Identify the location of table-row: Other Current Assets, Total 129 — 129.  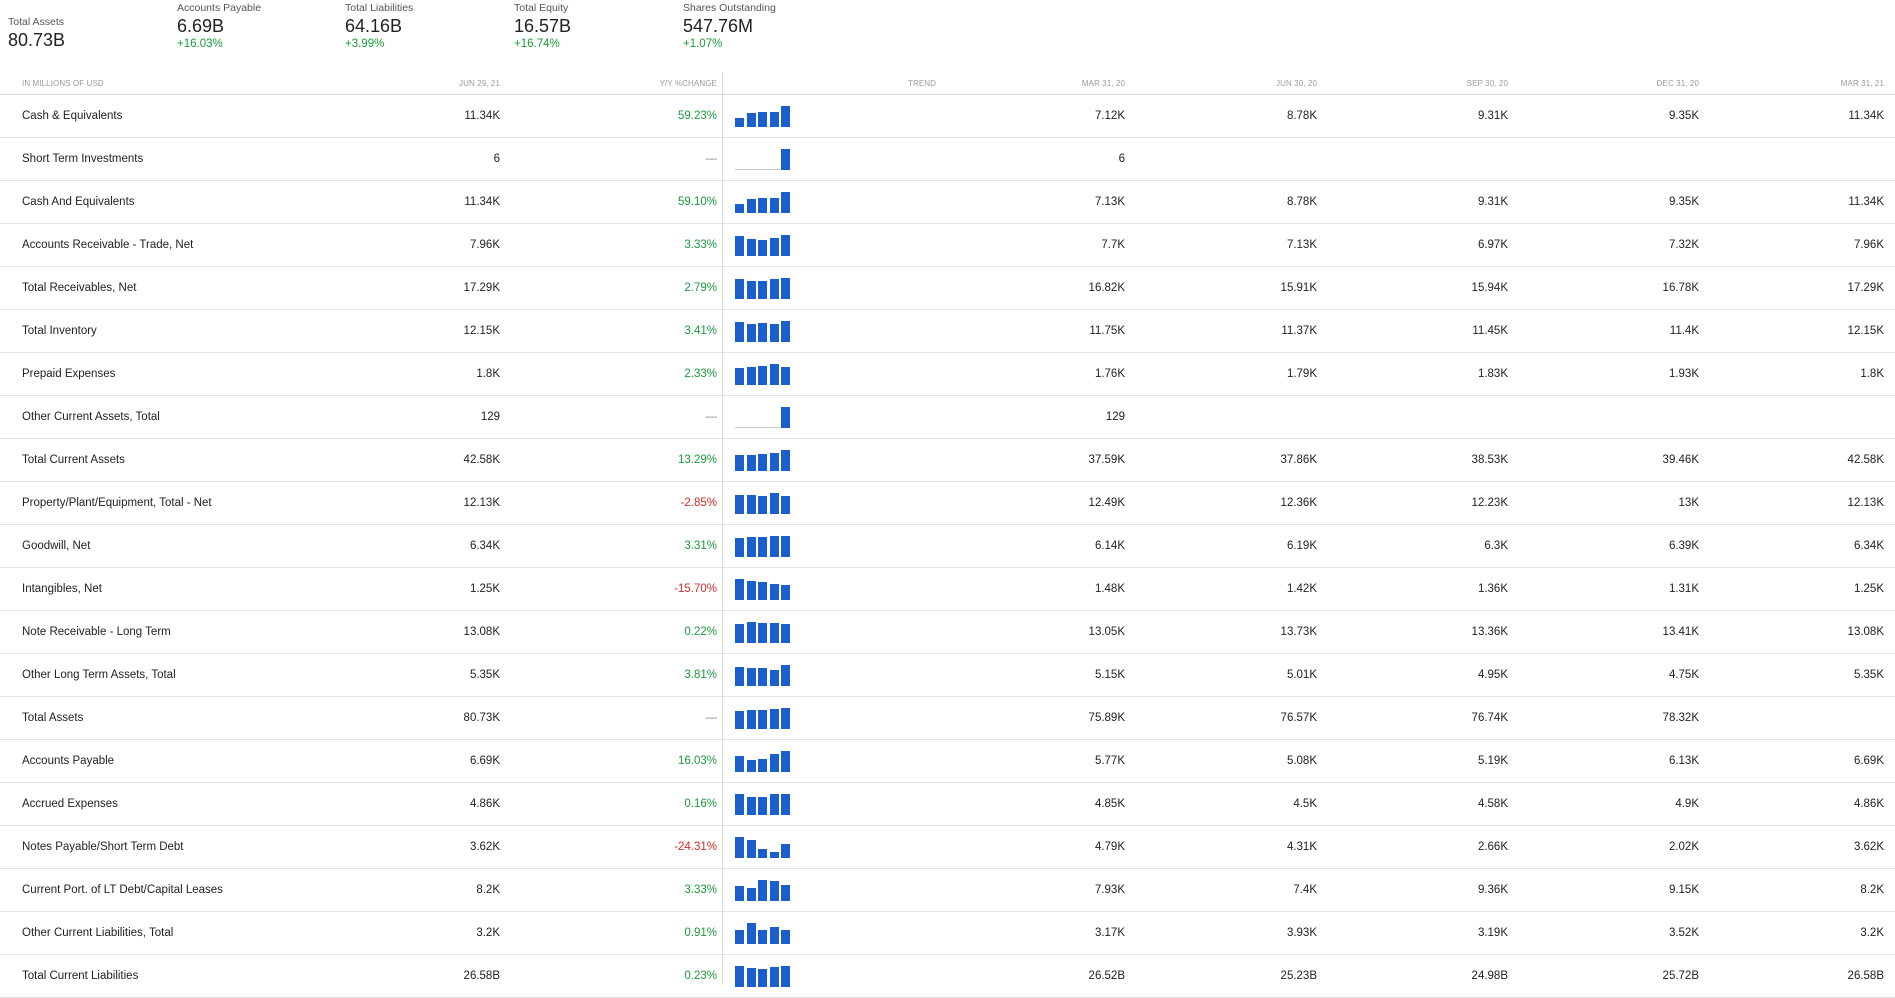
(947, 417).